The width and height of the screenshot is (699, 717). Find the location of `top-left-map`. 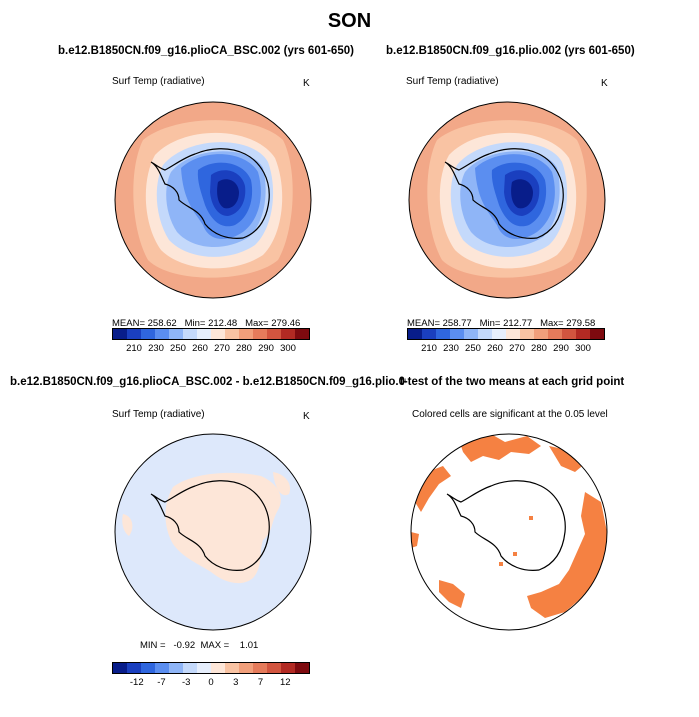

top-left-map is located at coordinates (213, 200).